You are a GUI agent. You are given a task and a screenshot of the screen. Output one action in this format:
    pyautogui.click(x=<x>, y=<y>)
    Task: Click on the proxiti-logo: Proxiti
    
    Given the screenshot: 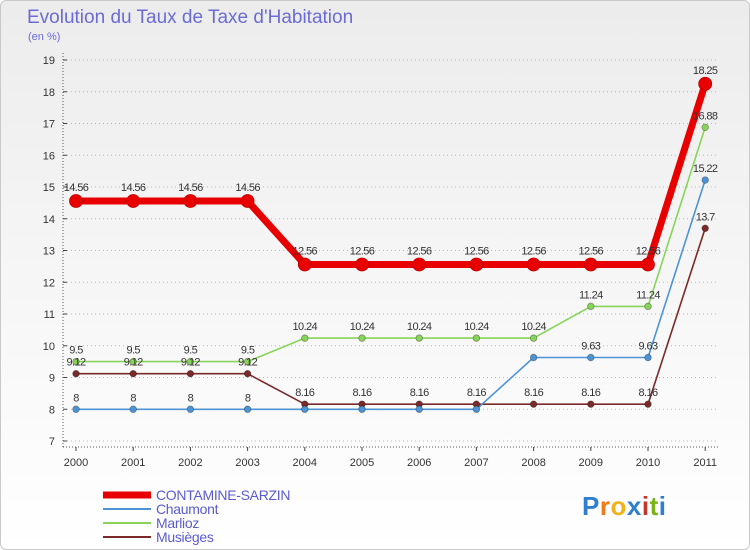 What is the action you would take?
    pyautogui.click(x=624, y=506)
    